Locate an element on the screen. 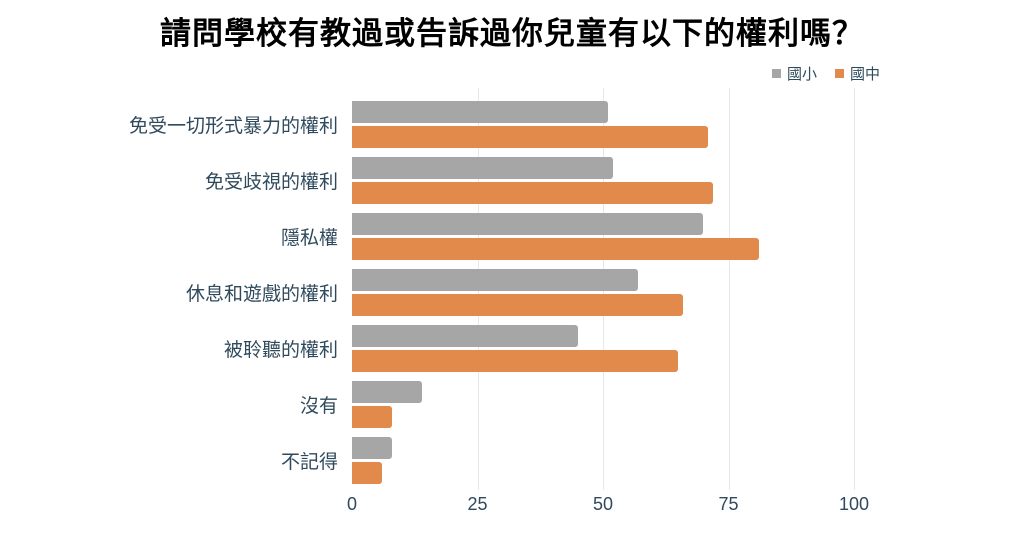  x-tick-label: 75 is located at coordinates (728, 504).